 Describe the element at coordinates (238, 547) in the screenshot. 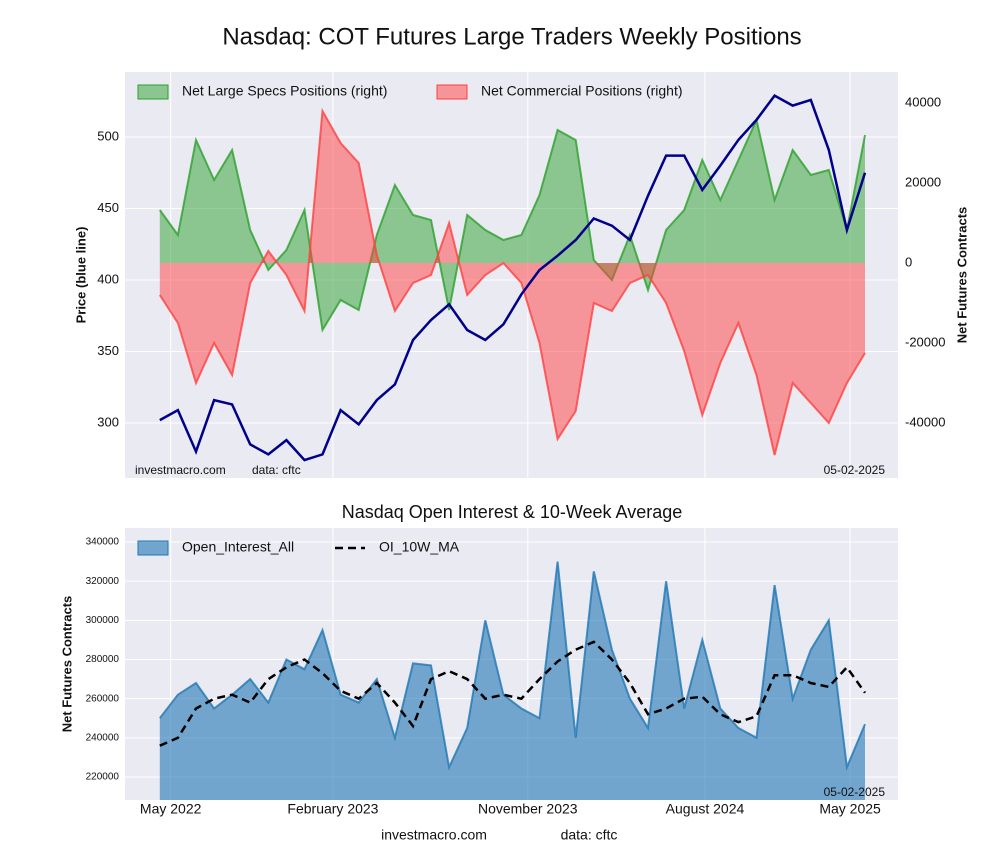

I see `legend-label: Open_Interest_All` at that location.